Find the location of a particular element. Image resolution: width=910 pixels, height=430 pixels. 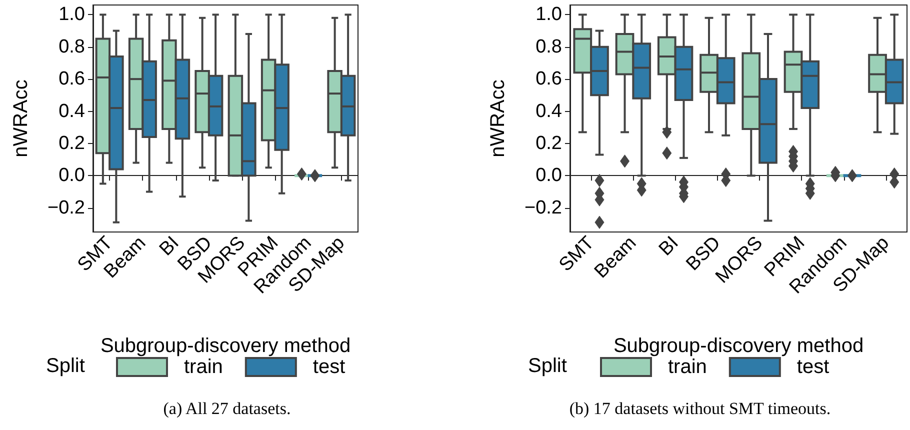

text: (b) 17 datasets without SMT timeouts. is located at coordinates (700, 408).